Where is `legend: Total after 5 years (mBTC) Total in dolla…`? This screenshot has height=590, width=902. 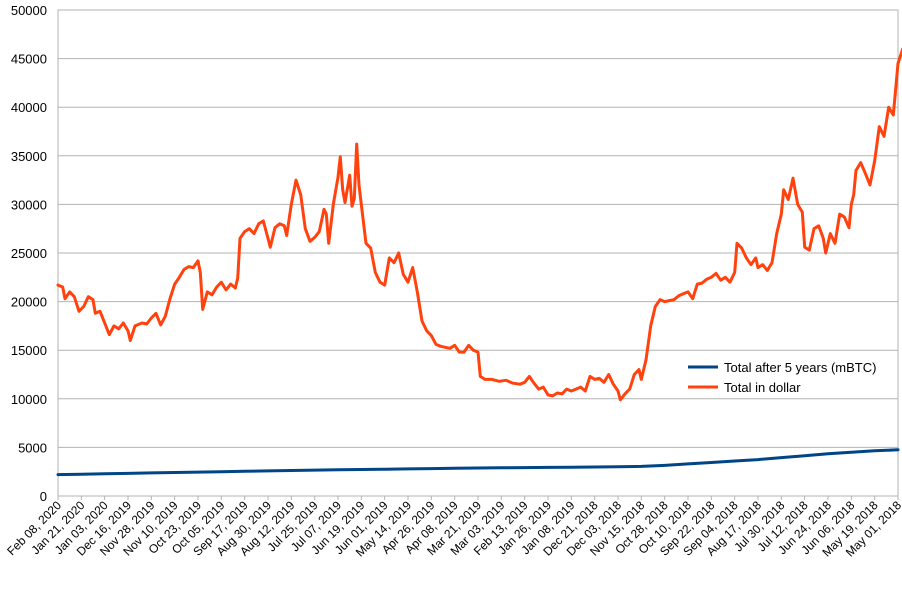 legend: Total after 5 years (mBTC) Total in dolla… is located at coordinates (782, 377).